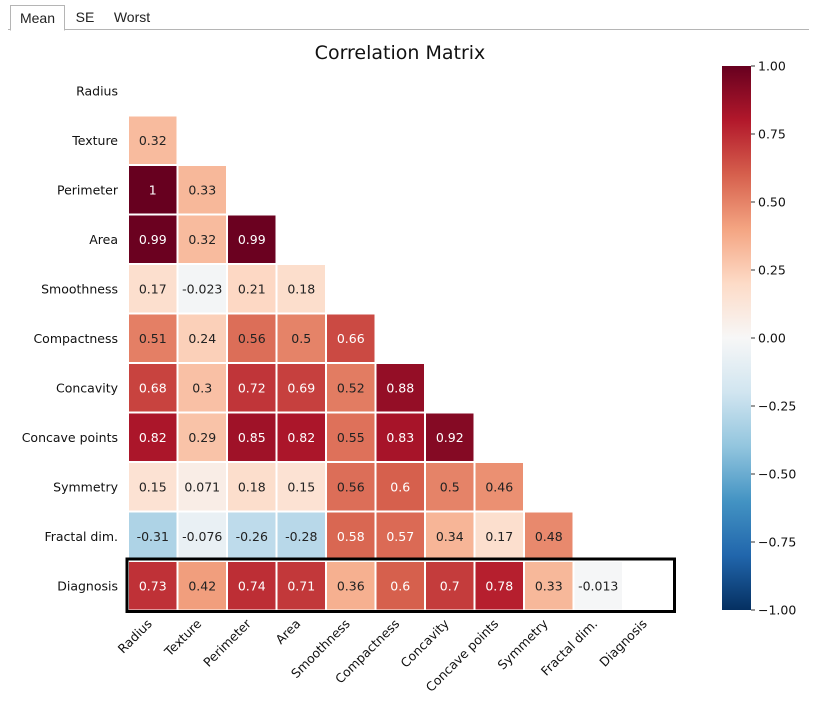 This screenshot has width=832, height=706. Describe the element at coordinates (85, 17) in the screenshot. I see `tab-se: SE` at that location.